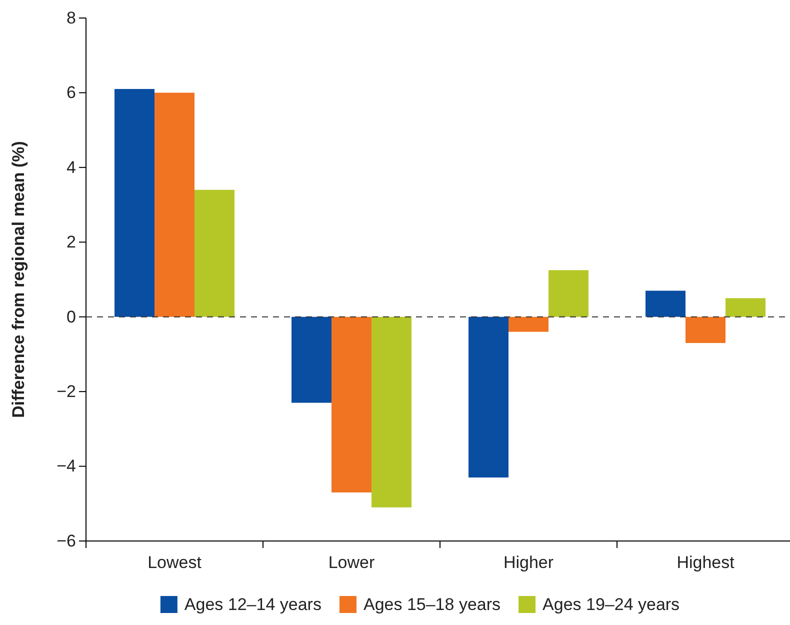 This screenshot has width=790, height=625. I want to click on legend-label: Ages 15–18 years, so click(432, 604).